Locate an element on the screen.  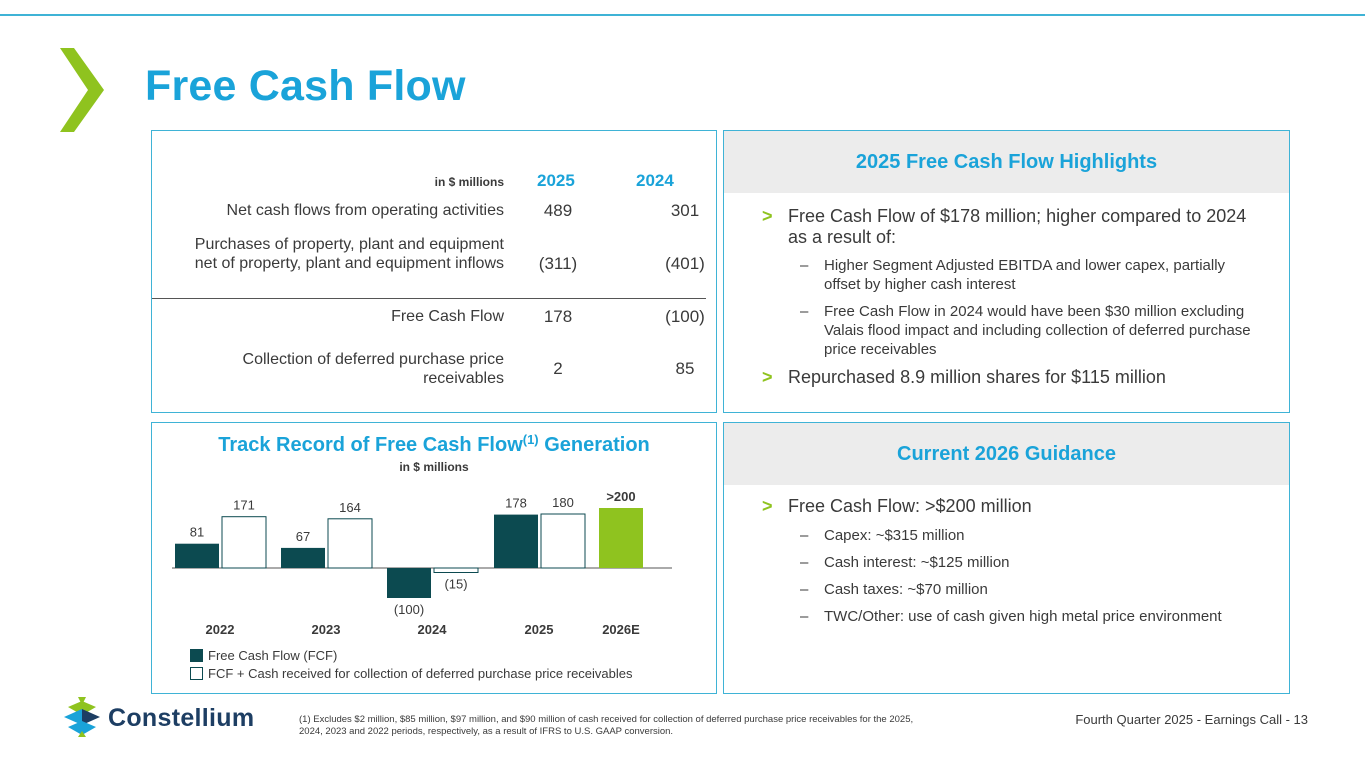
table-unit-label: in $ millions is located at coordinates (469, 182).